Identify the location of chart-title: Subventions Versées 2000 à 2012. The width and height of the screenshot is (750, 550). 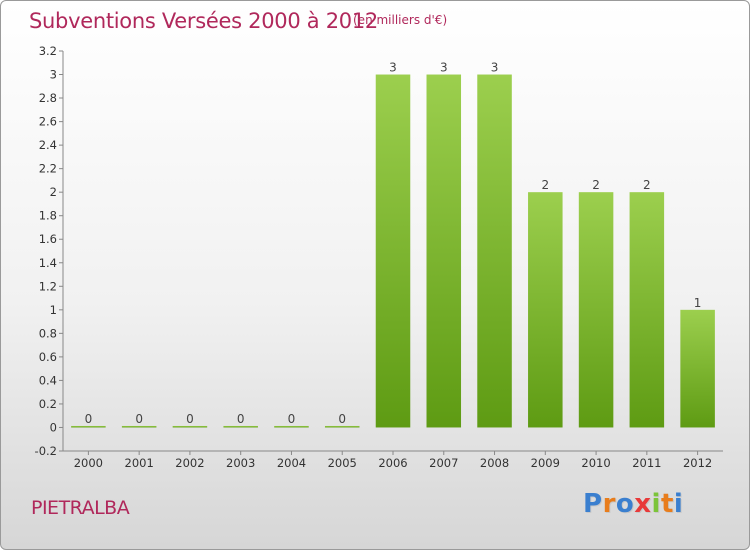
(203, 21).